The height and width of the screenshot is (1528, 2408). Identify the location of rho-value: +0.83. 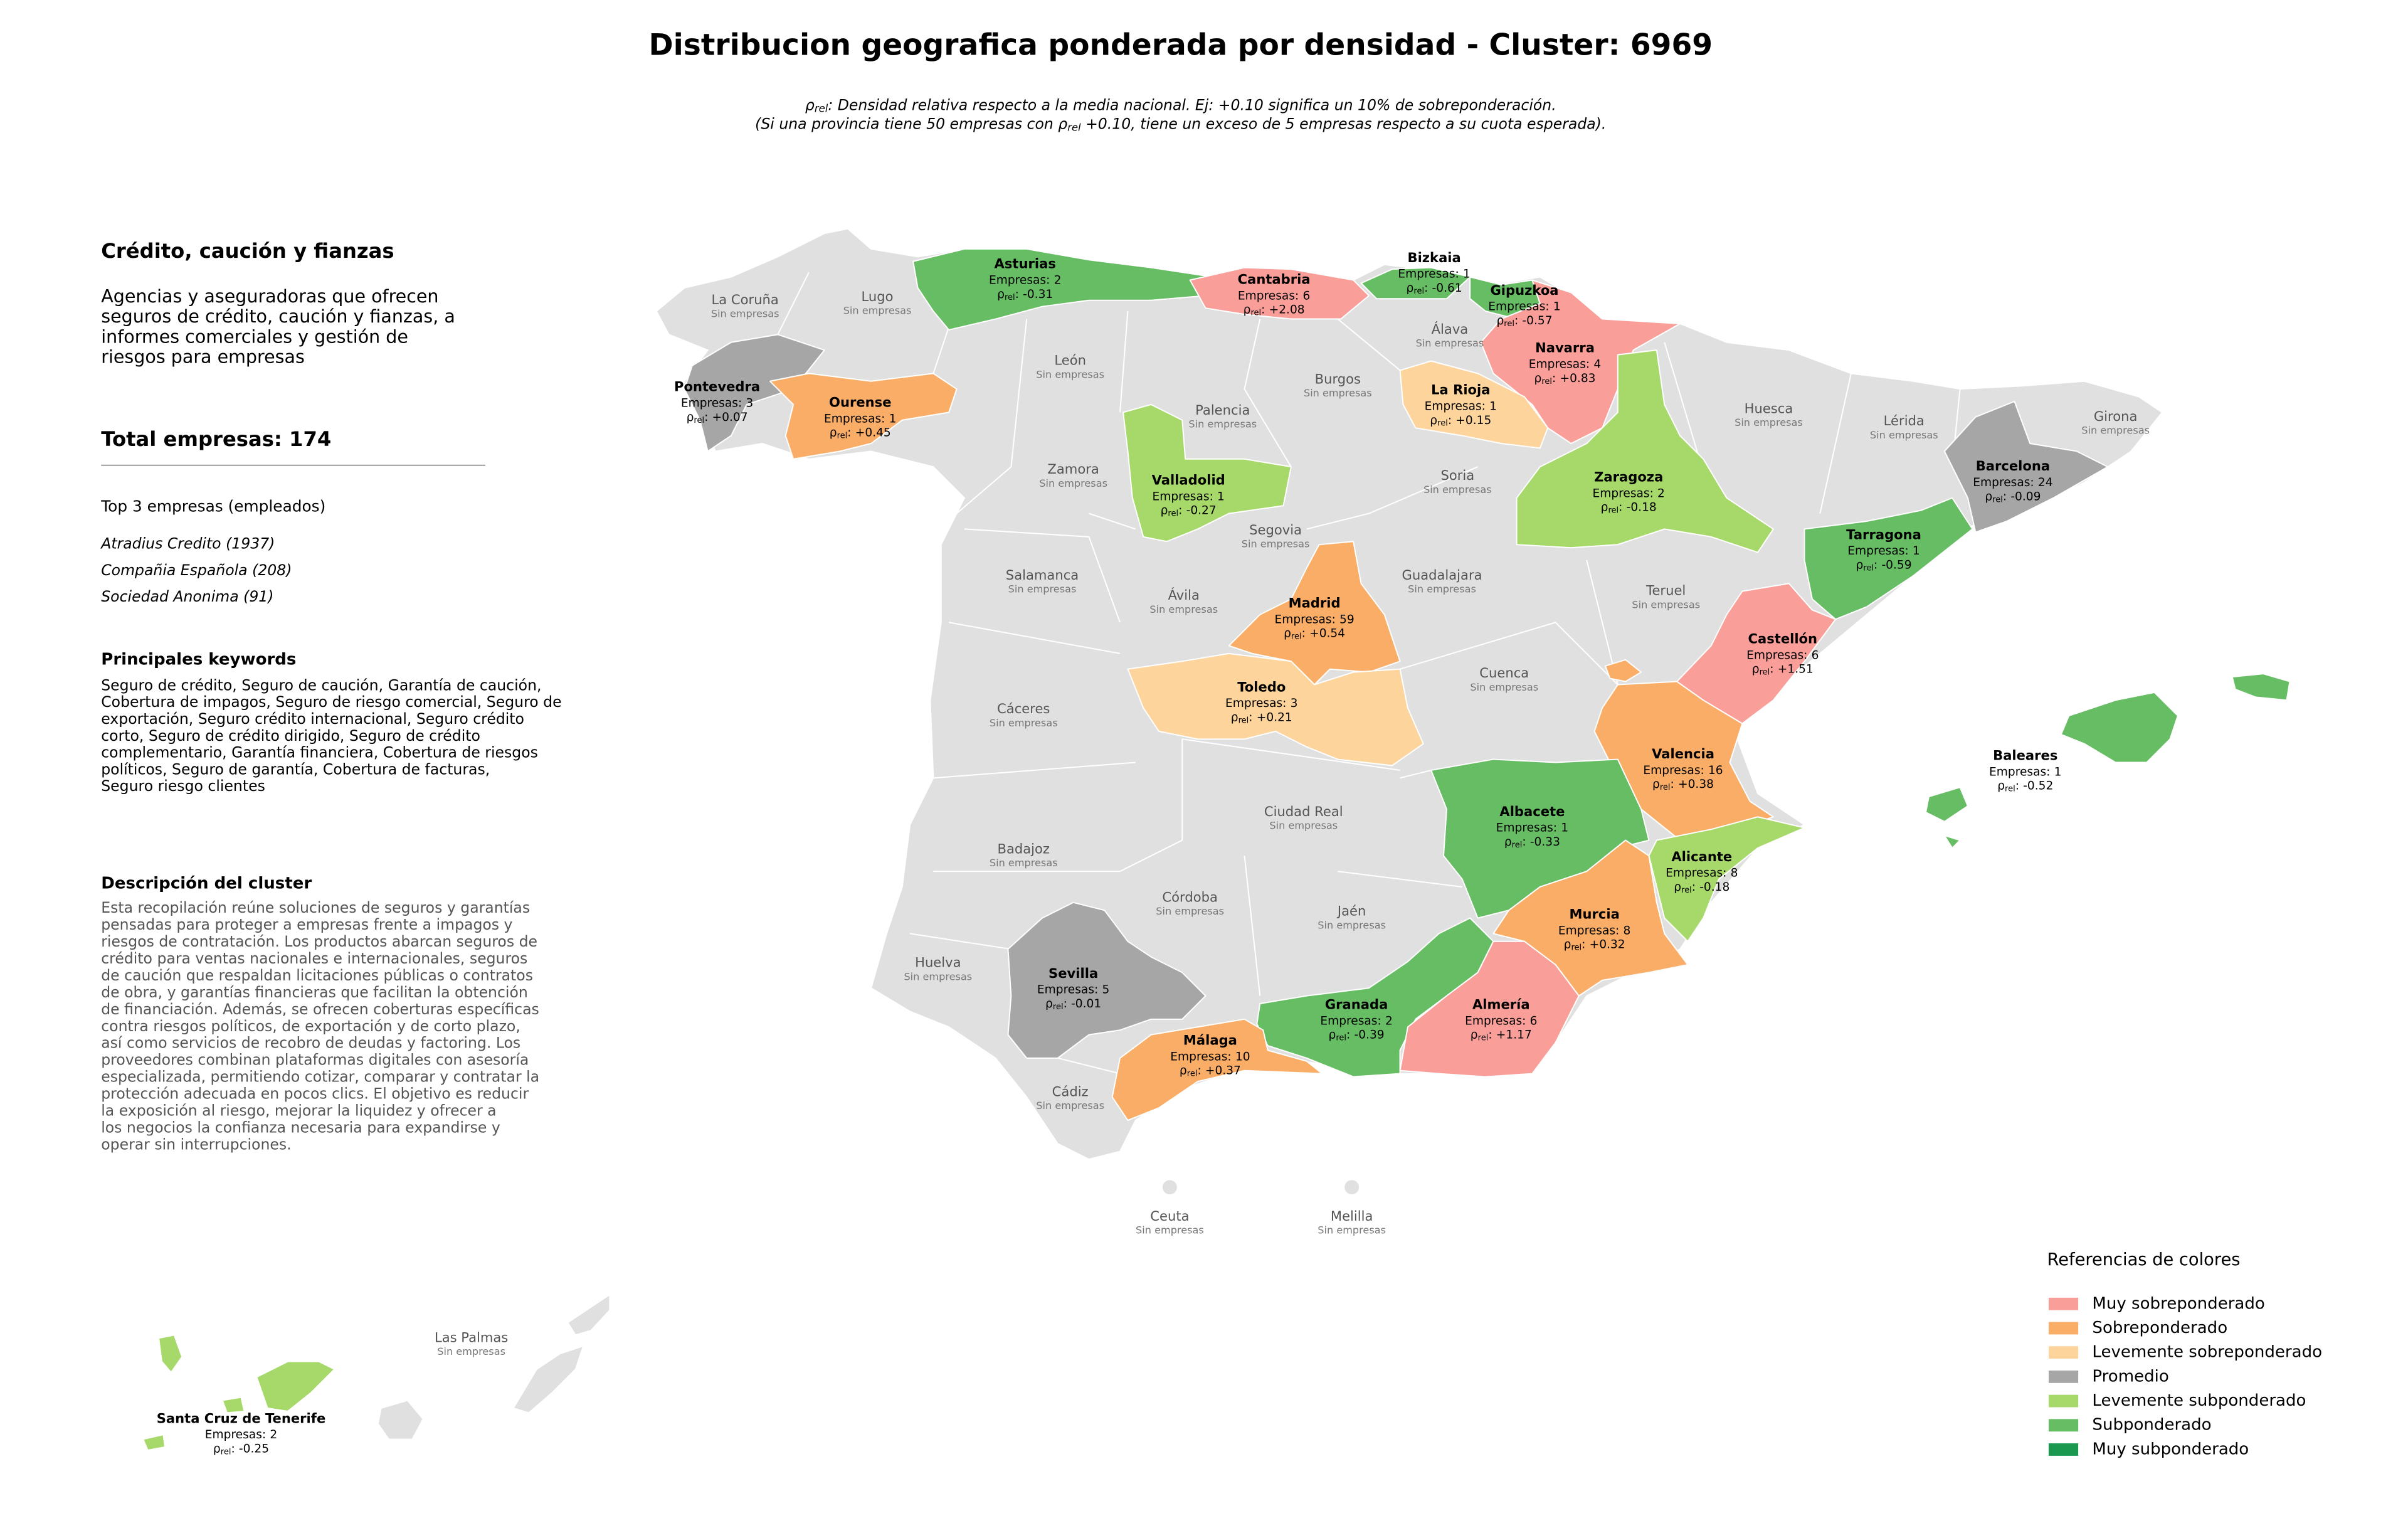
(1578, 378).